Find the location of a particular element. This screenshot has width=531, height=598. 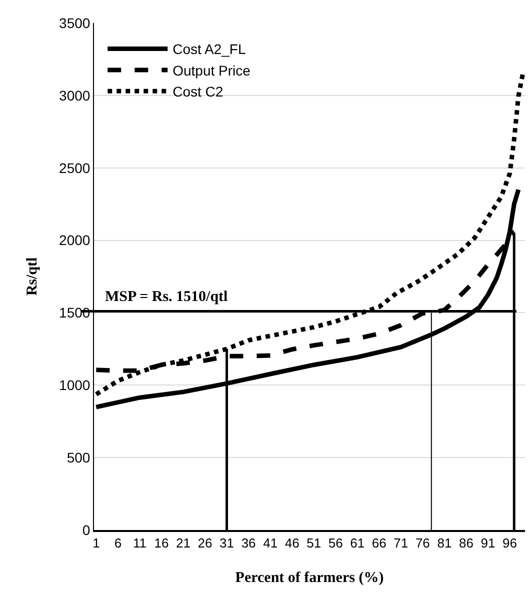

x-tick-label: 81 is located at coordinates (444, 543).